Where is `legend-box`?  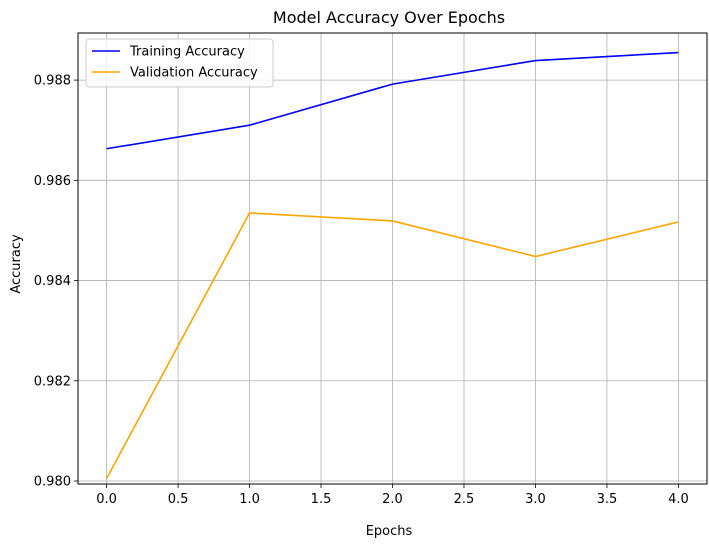 legend-box is located at coordinates (179, 63).